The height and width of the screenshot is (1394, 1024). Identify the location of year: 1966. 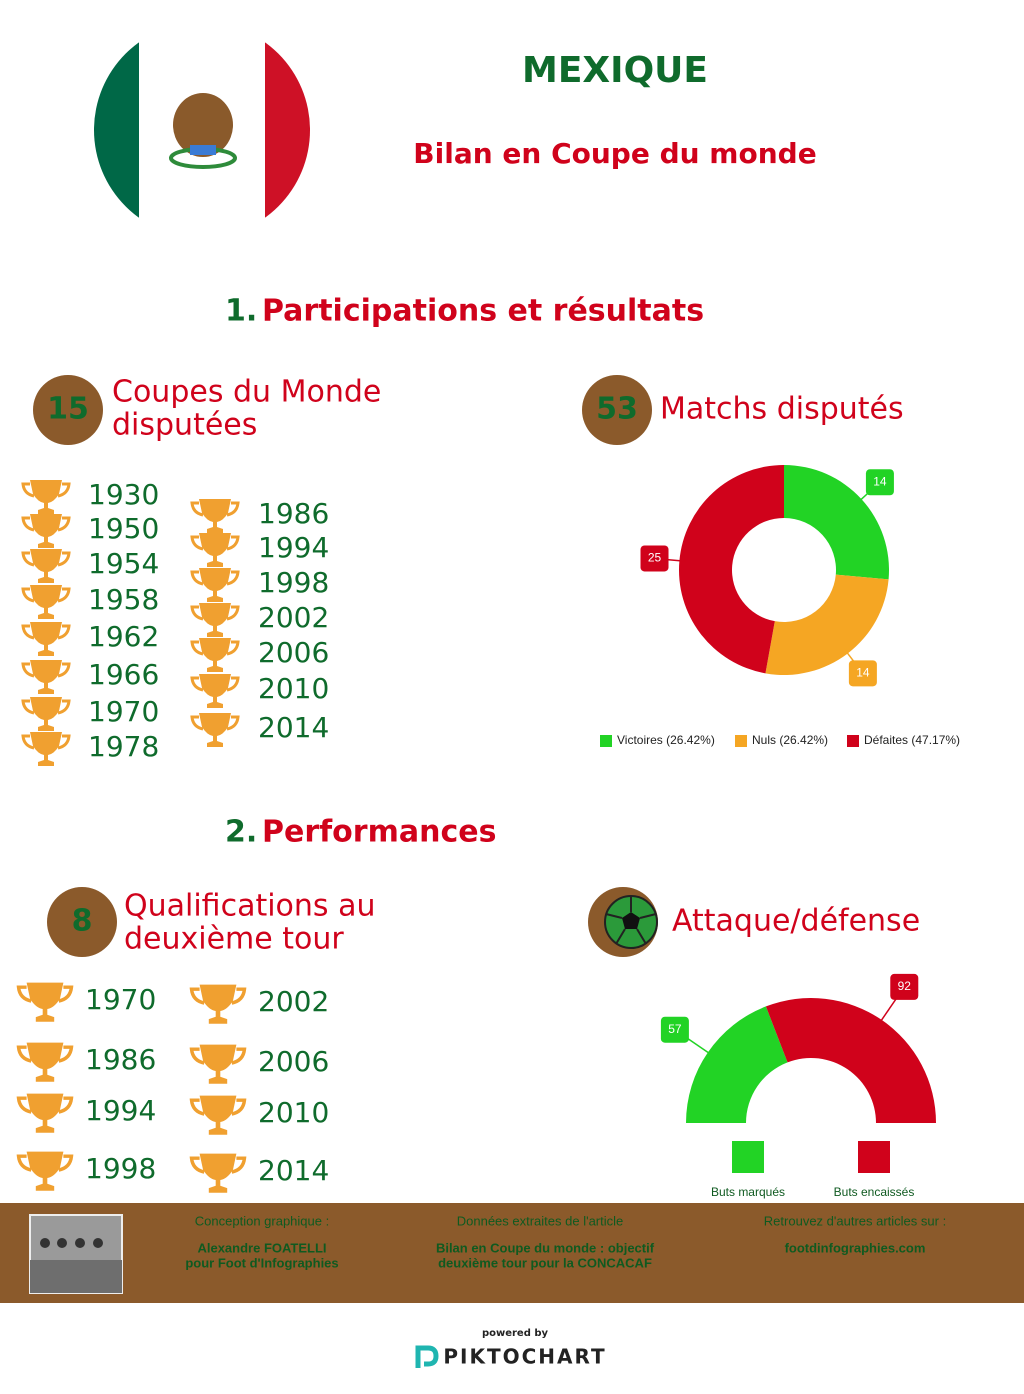
(123, 674).